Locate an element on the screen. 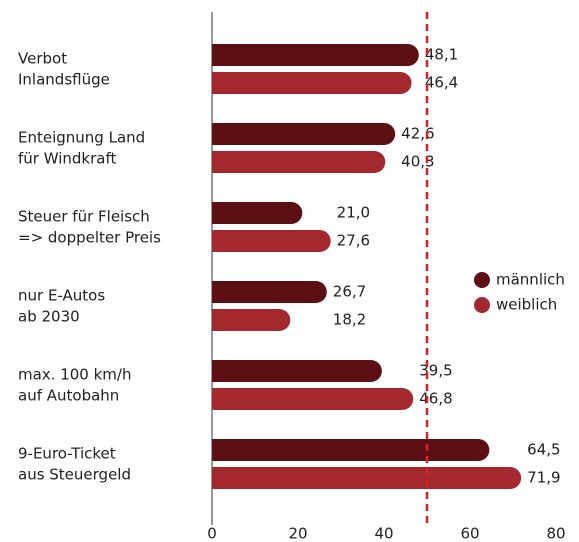 This screenshot has width=579, height=542. value-label: 39,5 is located at coordinates (435, 371).